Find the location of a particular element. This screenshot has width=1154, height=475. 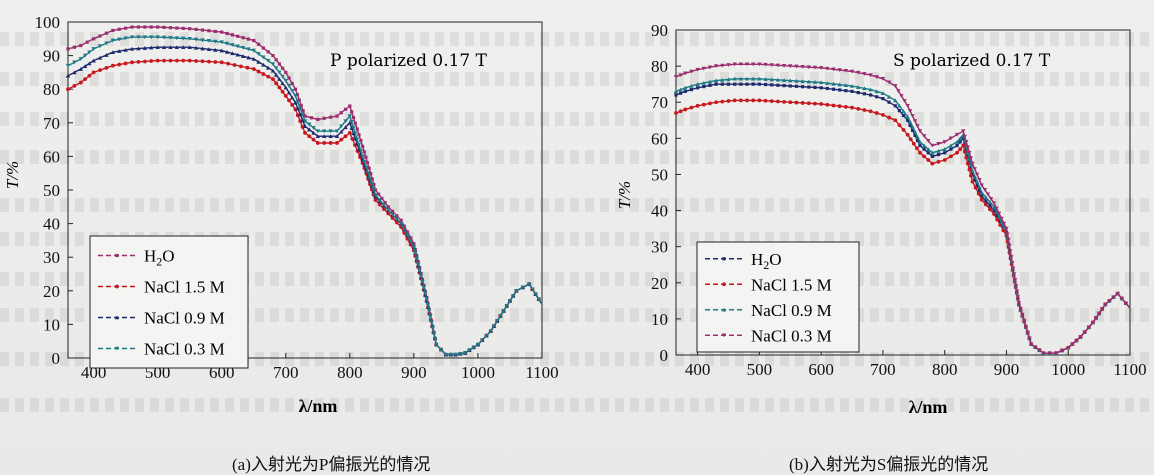

chart-annotation: S polarized 0.17 T is located at coordinates (972, 61).